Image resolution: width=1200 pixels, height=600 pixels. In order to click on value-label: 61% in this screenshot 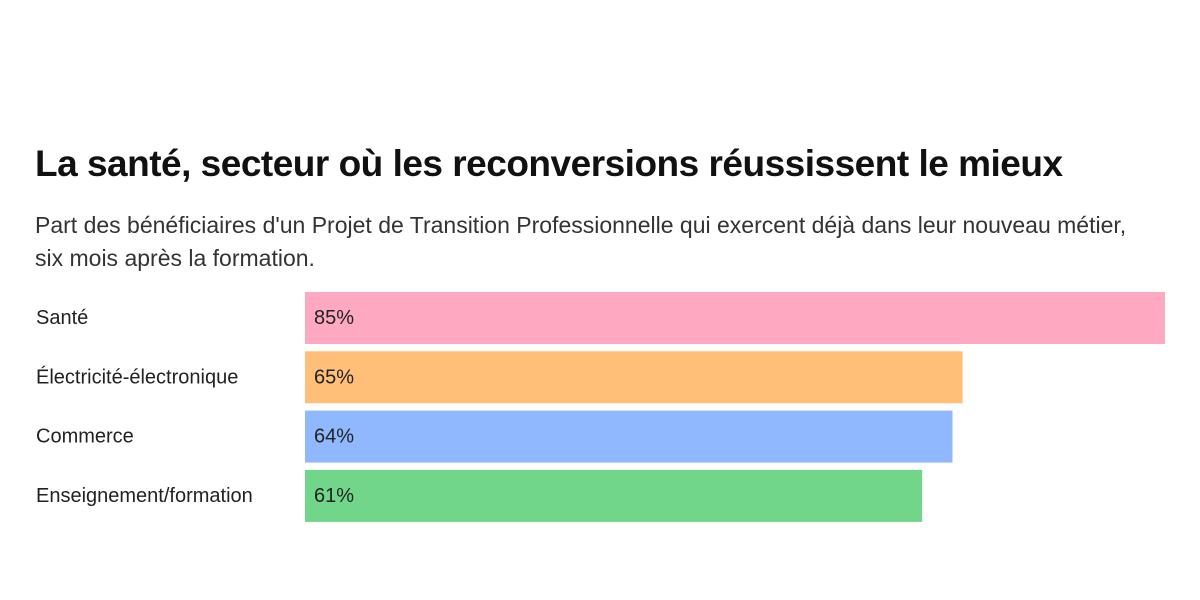, I will do `click(334, 496)`.